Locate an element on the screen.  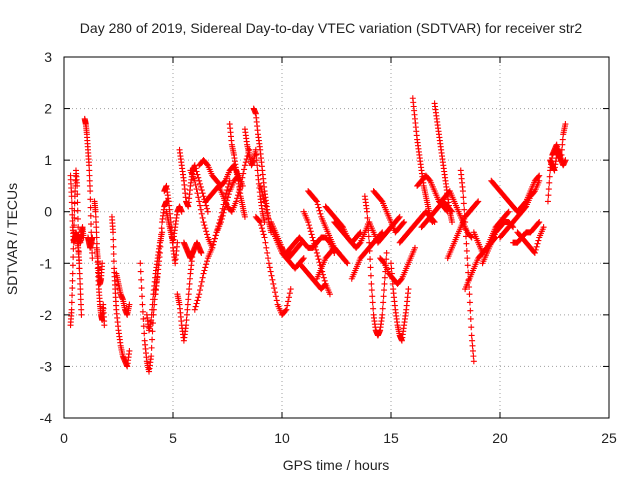
x-tick-label: 0 is located at coordinates (64, 438).